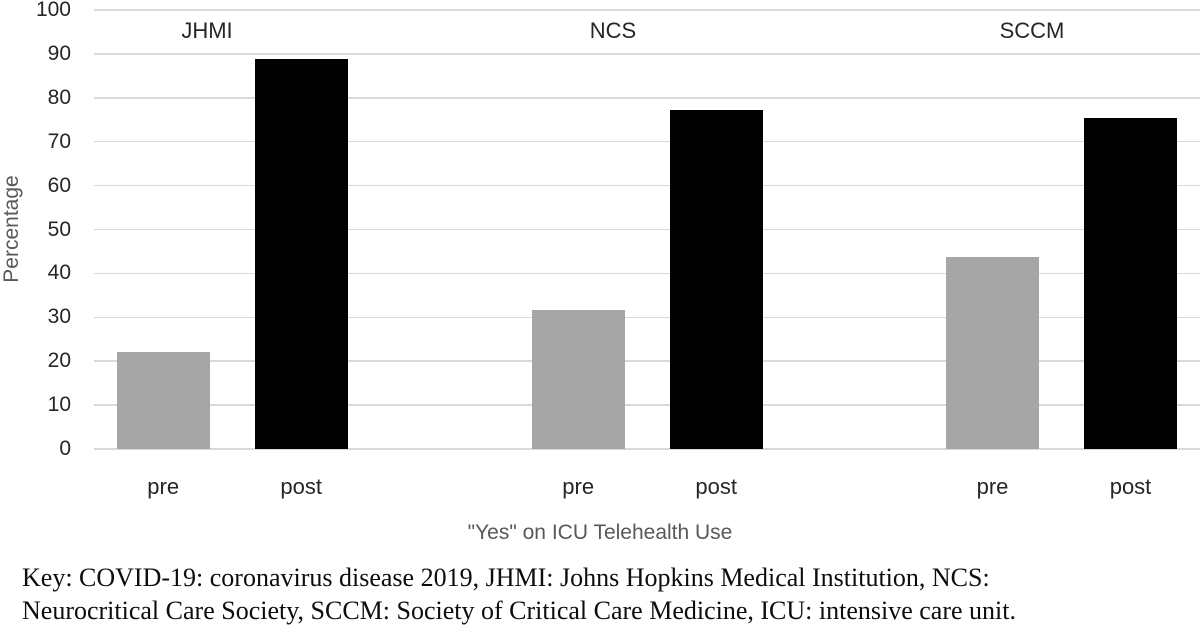  Describe the element at coordinates (59, 53) in the screenshot. I see `y-tick-label-90: 90` at that location.